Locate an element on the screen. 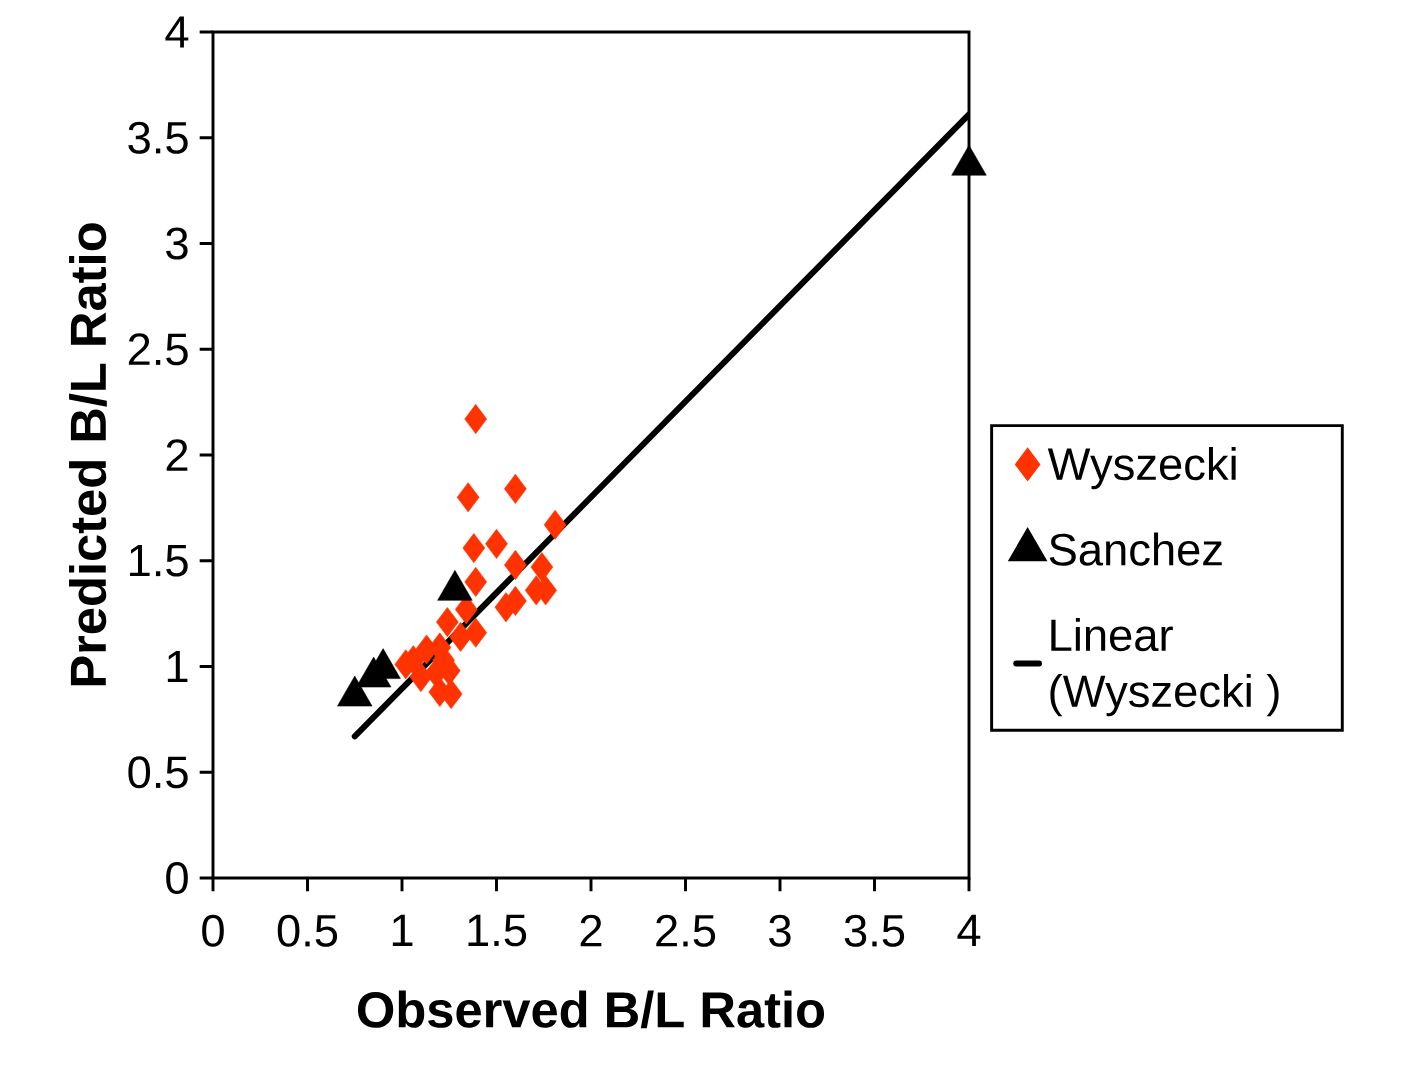 Image resolution: width=1407 pixels, height=1079 pixels. x-tick-label: 2 is located at coordinates (591, 930).